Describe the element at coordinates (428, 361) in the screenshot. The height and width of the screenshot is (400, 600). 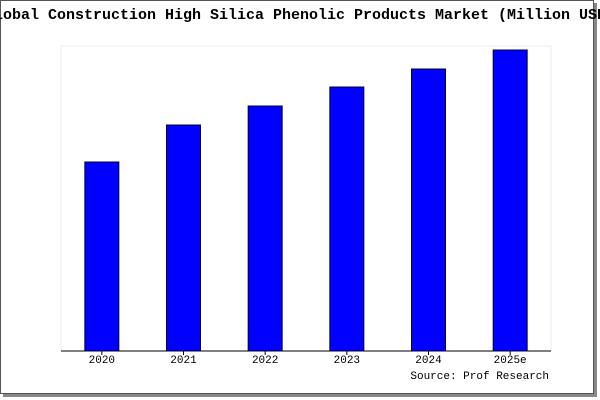
I see `x-tick-label: 2024` at that location.